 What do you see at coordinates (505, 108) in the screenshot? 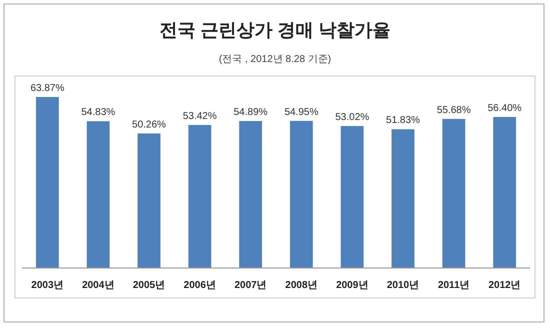
I see `data-label: 56.40%` at bounding box center [505, 108].